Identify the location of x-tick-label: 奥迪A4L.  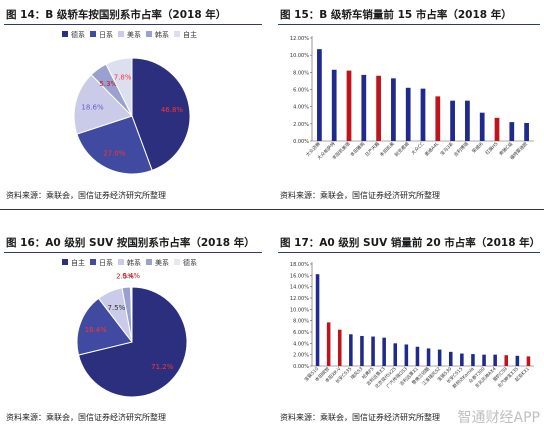
(432, 149).